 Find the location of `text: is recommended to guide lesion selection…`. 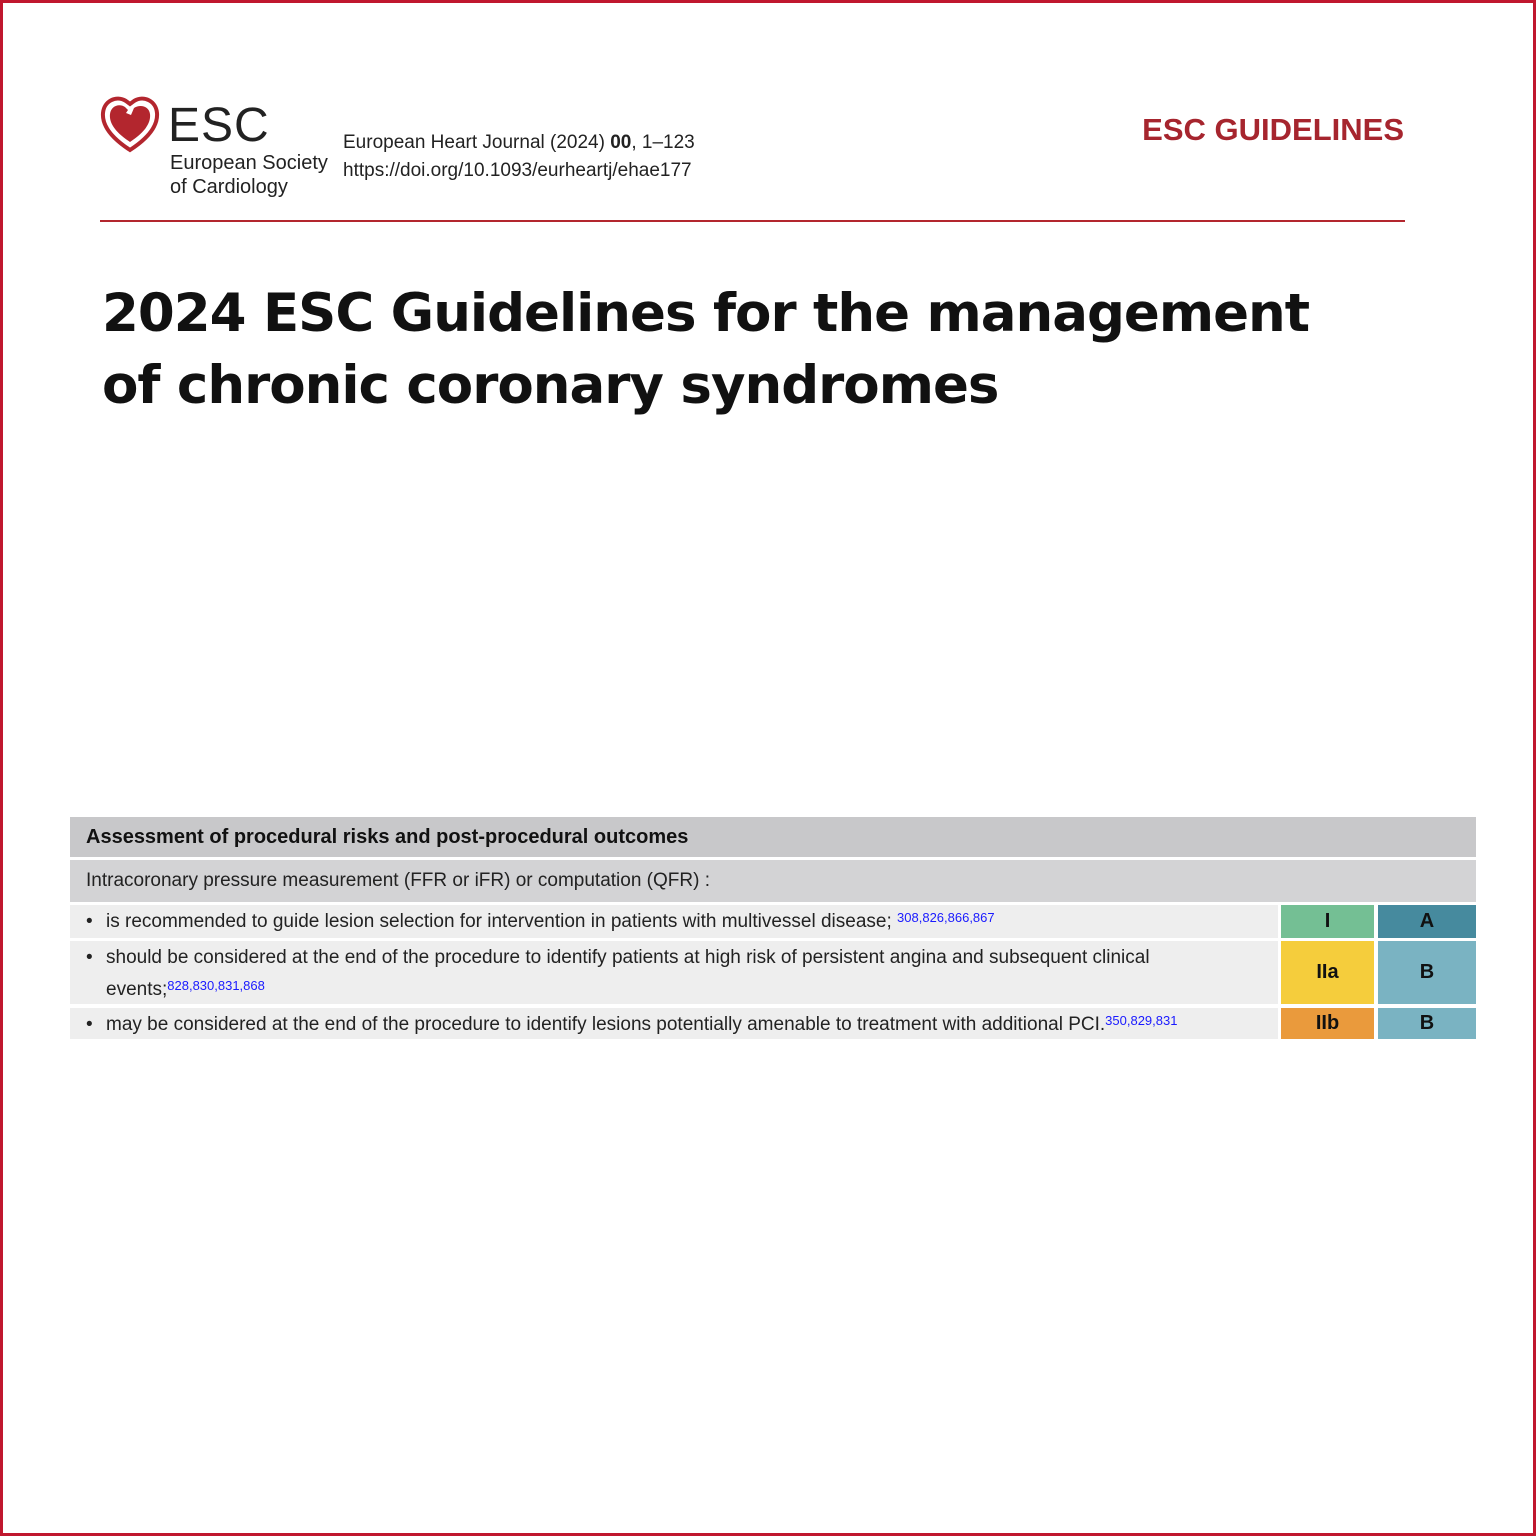

text: is recommended to guide lesion selection… is located at coordinates (502, 921).